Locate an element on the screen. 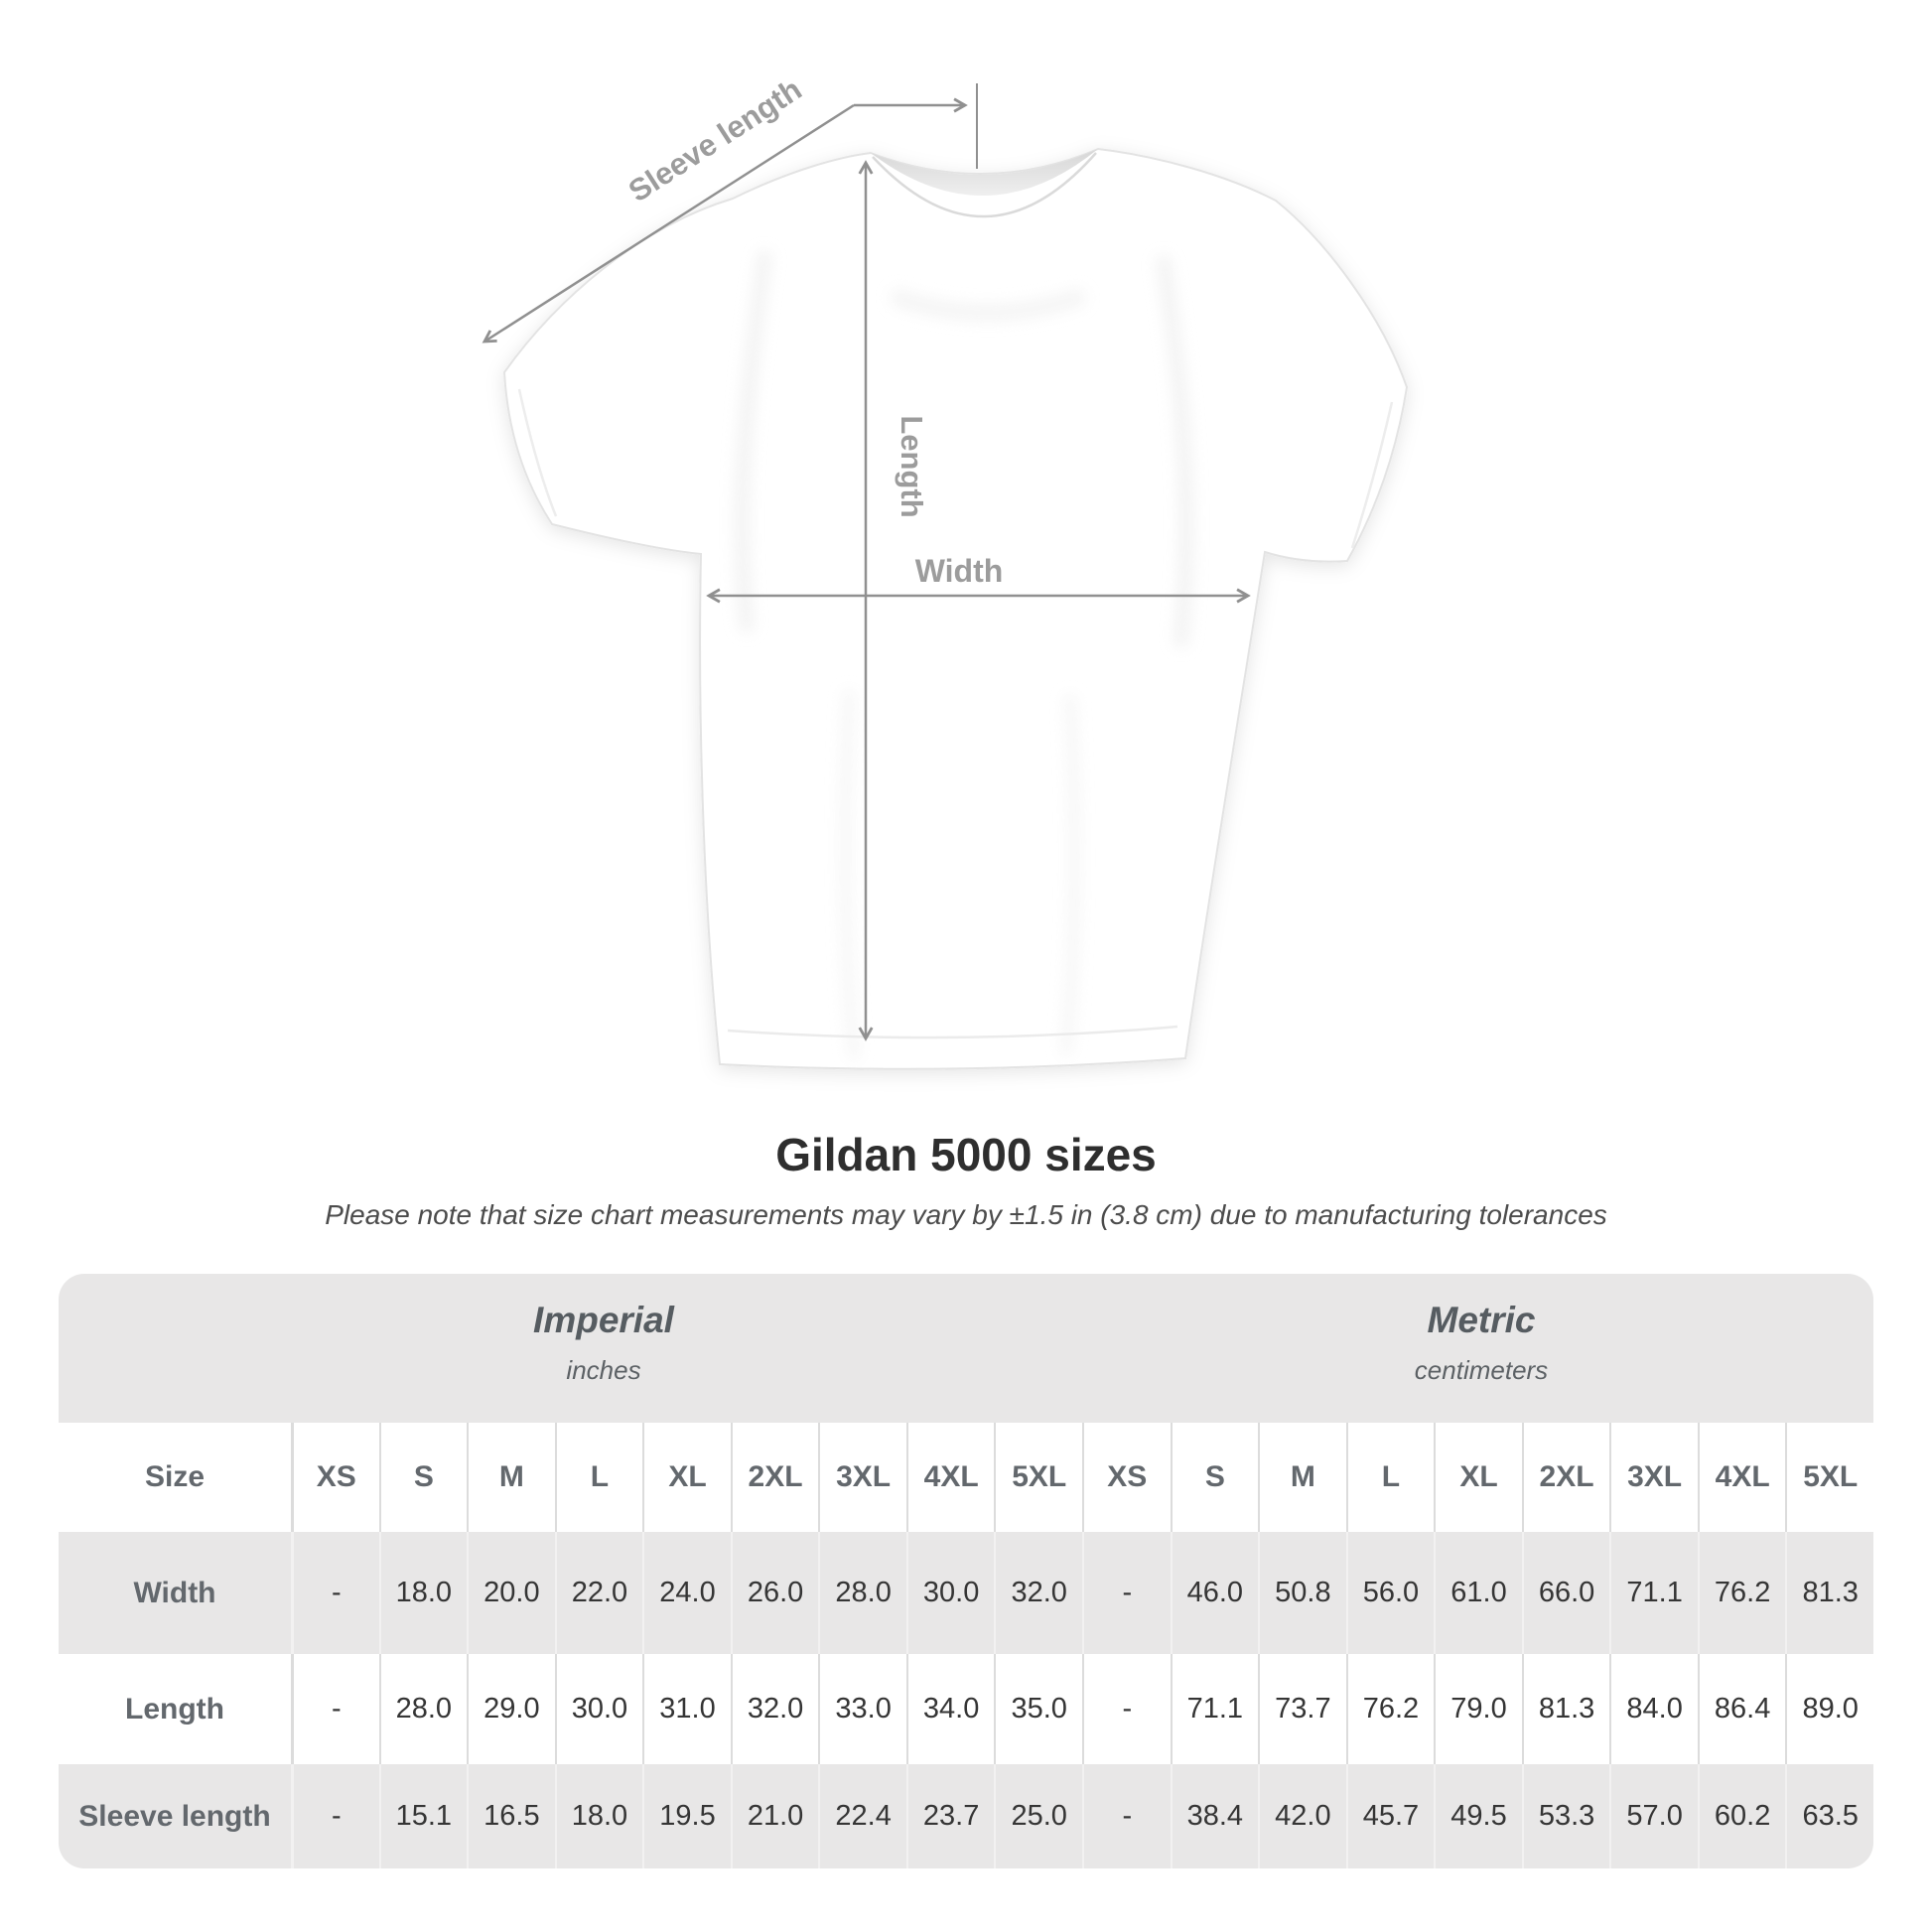 Image resolution: width=1932 pixels, height=1932 pixels. page-title: Gildan 5000 sizes is located at coordinates (966, 1154).